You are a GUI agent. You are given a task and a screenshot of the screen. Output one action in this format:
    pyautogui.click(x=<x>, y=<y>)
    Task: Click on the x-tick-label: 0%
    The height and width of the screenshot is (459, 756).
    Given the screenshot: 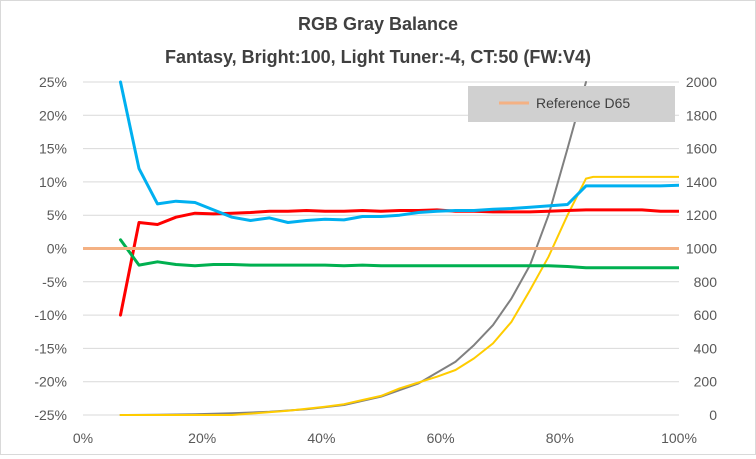 What is the action you would take?
    pyautogui.click(x=83, y=438)
    